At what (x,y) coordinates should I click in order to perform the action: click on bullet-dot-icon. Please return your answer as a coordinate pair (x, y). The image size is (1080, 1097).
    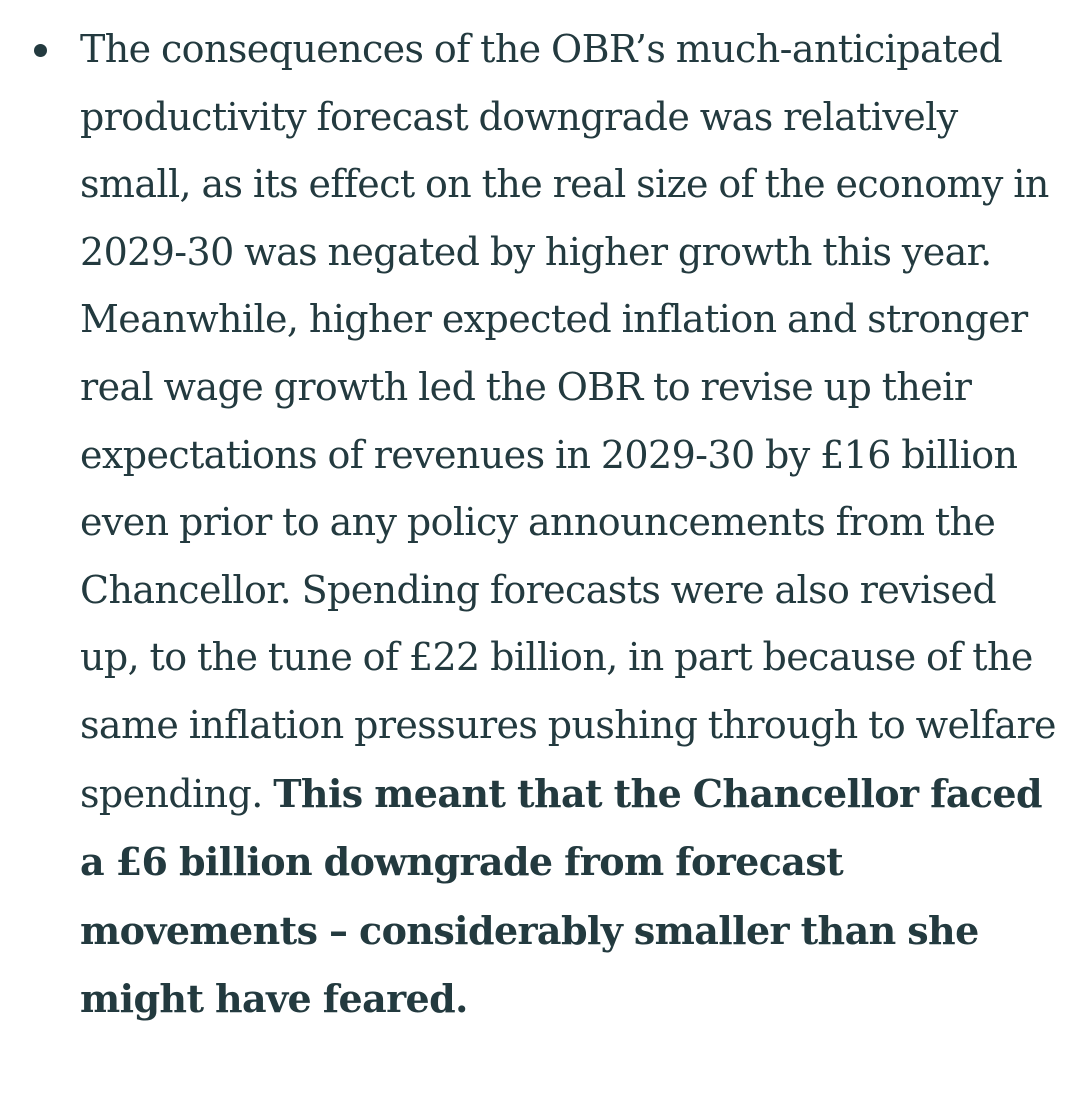
    Looking at the image, I should click on (40, 50).